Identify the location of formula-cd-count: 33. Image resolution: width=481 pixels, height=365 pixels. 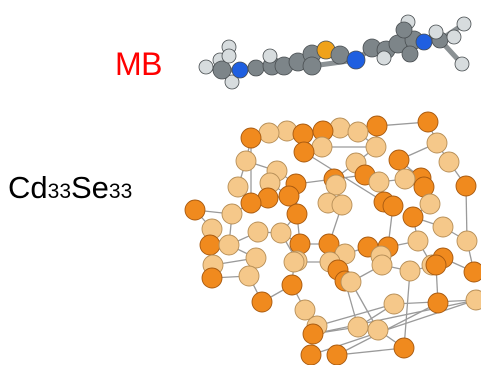
(59, 191).